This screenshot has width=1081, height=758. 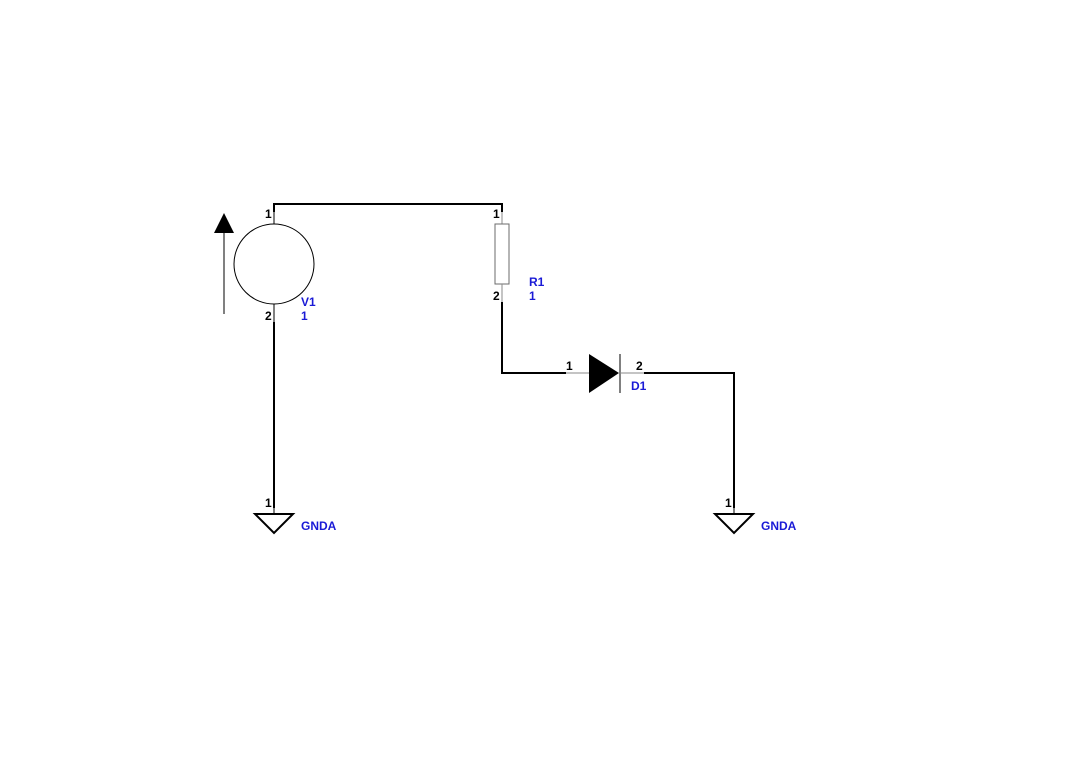 What do you see at coordinates (533, 338) in the screenshot?
I see `wire-r1-to-d1` at bounding box center [533, 338].